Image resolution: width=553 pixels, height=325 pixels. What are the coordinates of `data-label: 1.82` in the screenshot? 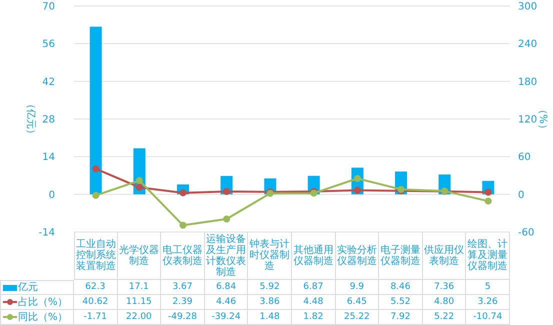 It's located at (314, 317).